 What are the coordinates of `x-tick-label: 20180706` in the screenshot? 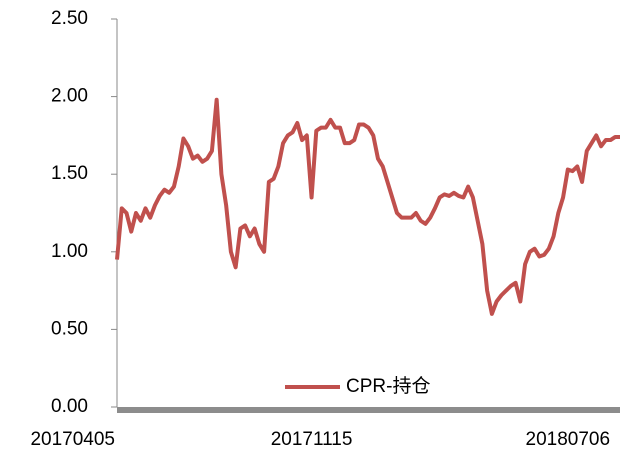 It's located at (568, 439).